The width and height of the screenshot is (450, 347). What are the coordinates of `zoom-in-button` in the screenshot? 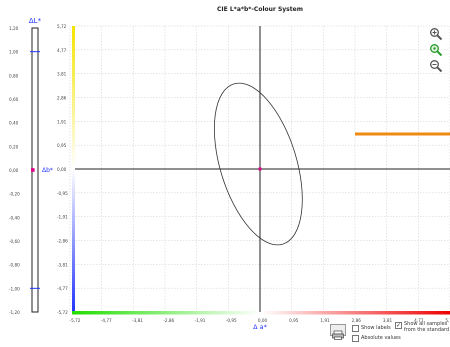 It's located at (436, 33).